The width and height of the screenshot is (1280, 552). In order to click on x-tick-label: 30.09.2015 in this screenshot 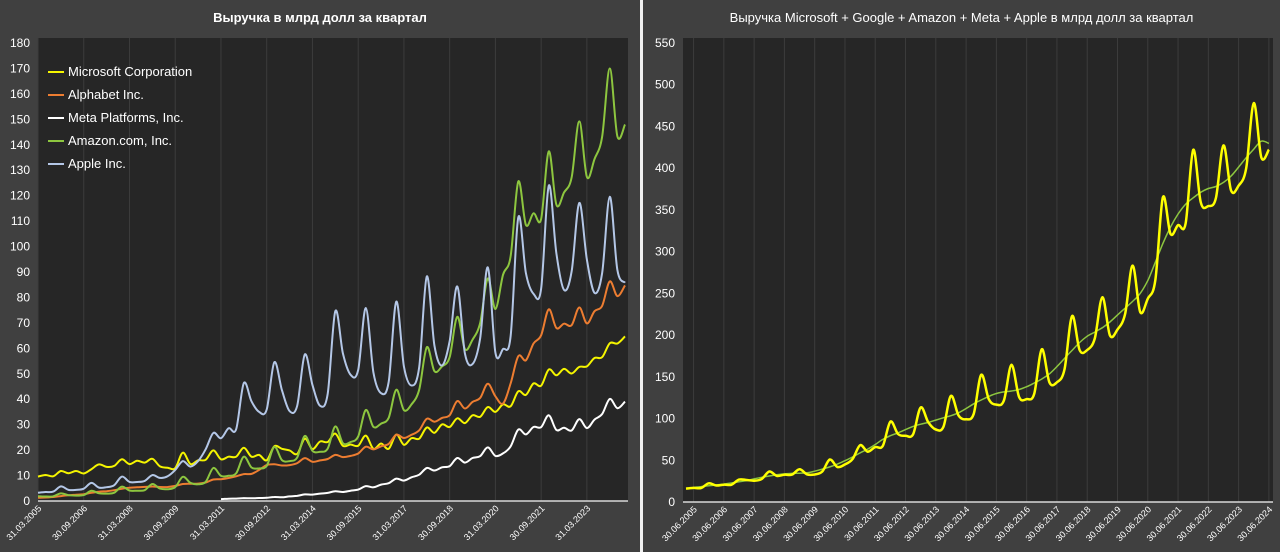, I will do `click(344, 522)`.